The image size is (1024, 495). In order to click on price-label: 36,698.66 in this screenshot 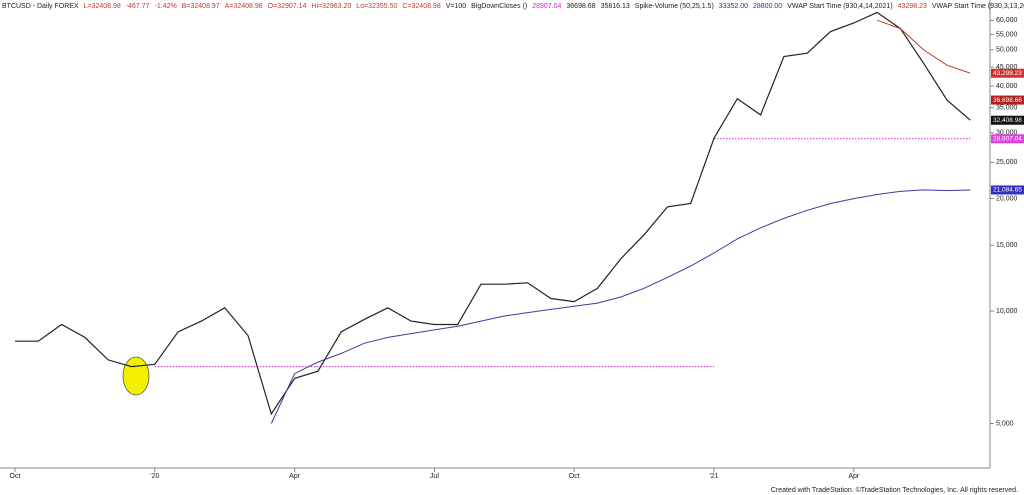, I will do `click(1007, 100)`.